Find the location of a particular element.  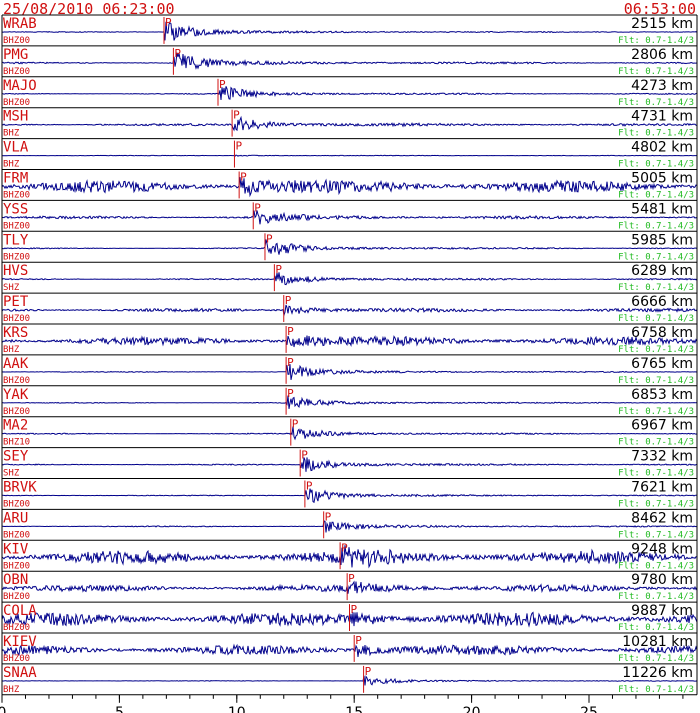

station-name: OBN is located at coordinates (15, 580).